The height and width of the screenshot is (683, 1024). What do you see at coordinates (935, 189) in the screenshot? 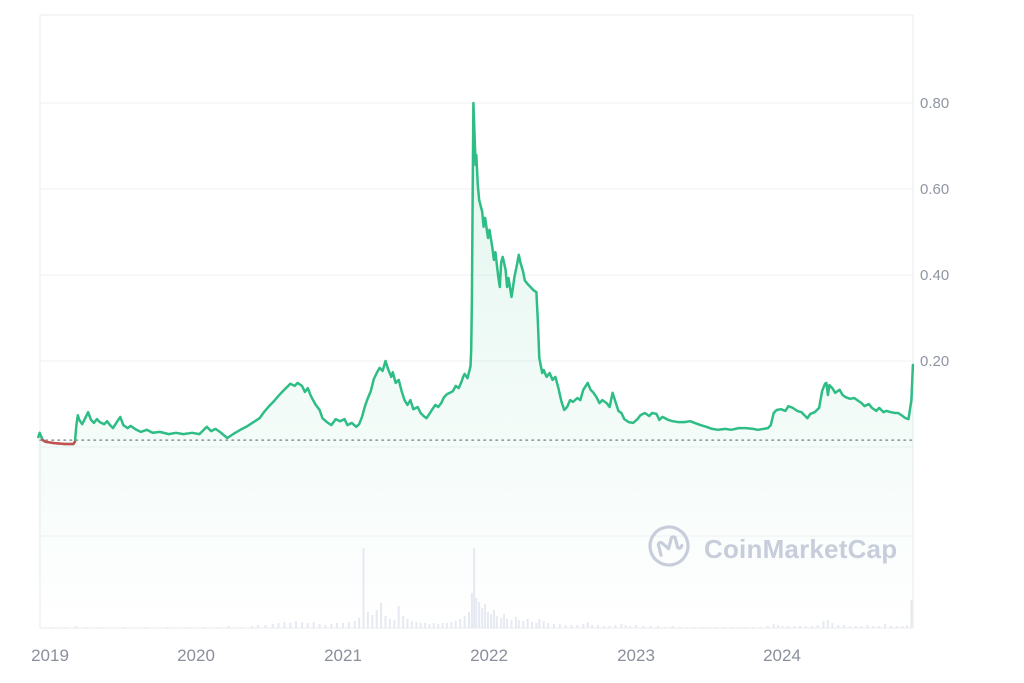
I see `y-axis-label: 0.60` at bounding box center [935, 189].